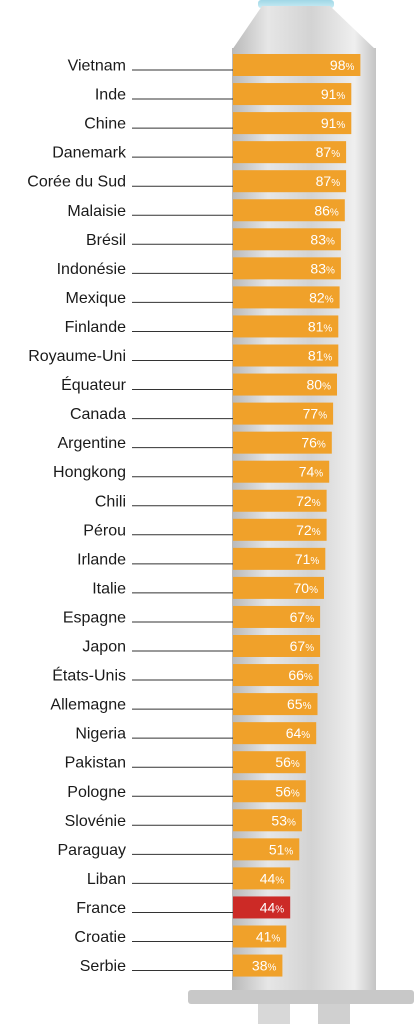 This screenshot has height=1024, width=416. I want to click on category-label: Slovénie, so click(95, 821).